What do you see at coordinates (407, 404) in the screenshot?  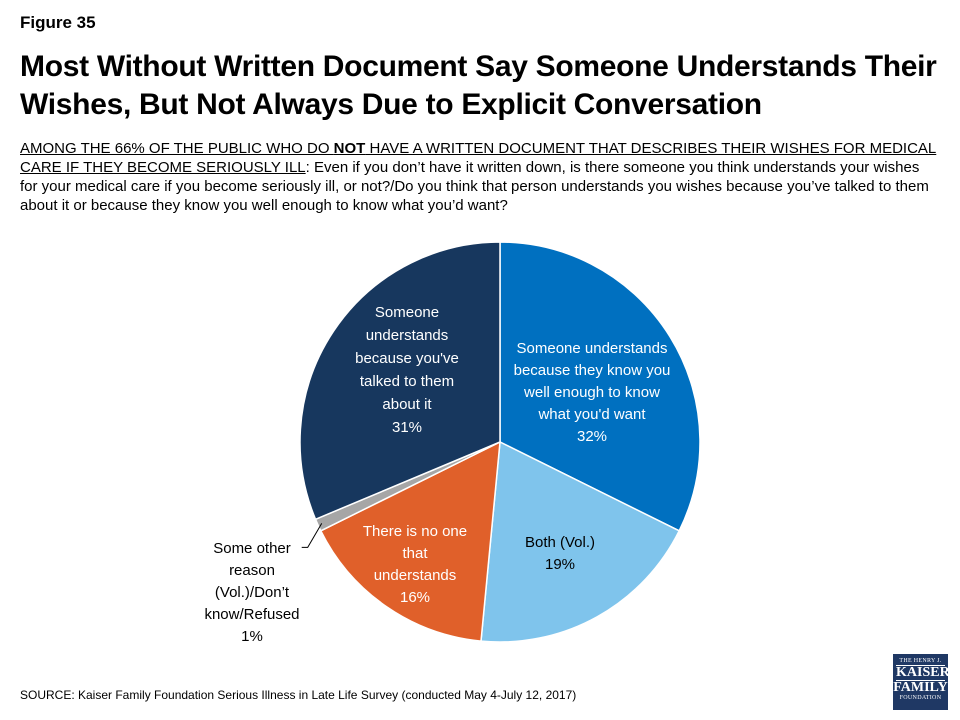 I see `slice-label-line: about it` at bounding box center [407, 404].